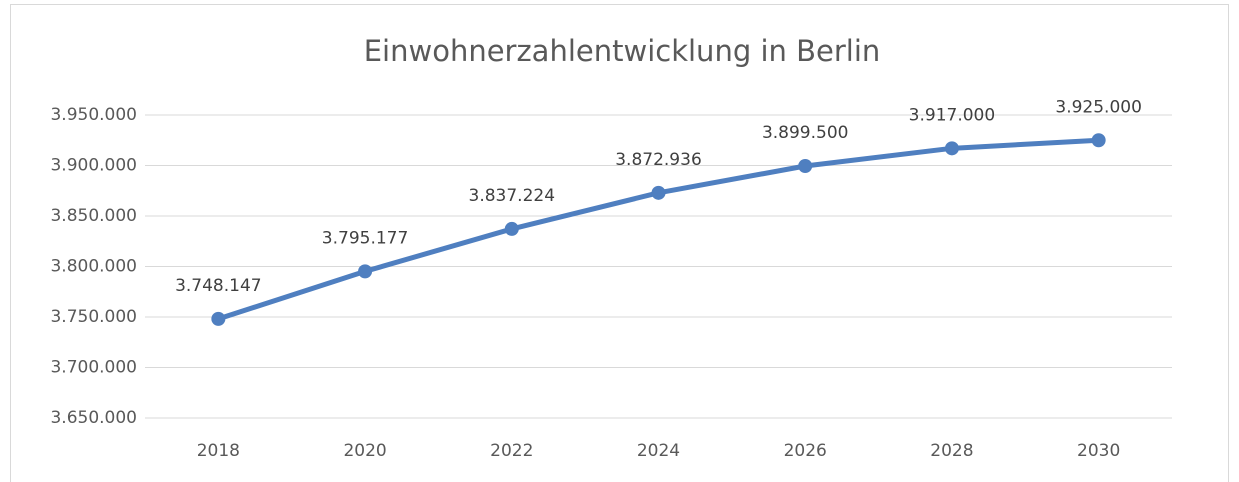  What do you see at coordinates (1098, 107) in the screenshot?
I see `data-label: 3.925.000` at bounding box center [1098, 107].